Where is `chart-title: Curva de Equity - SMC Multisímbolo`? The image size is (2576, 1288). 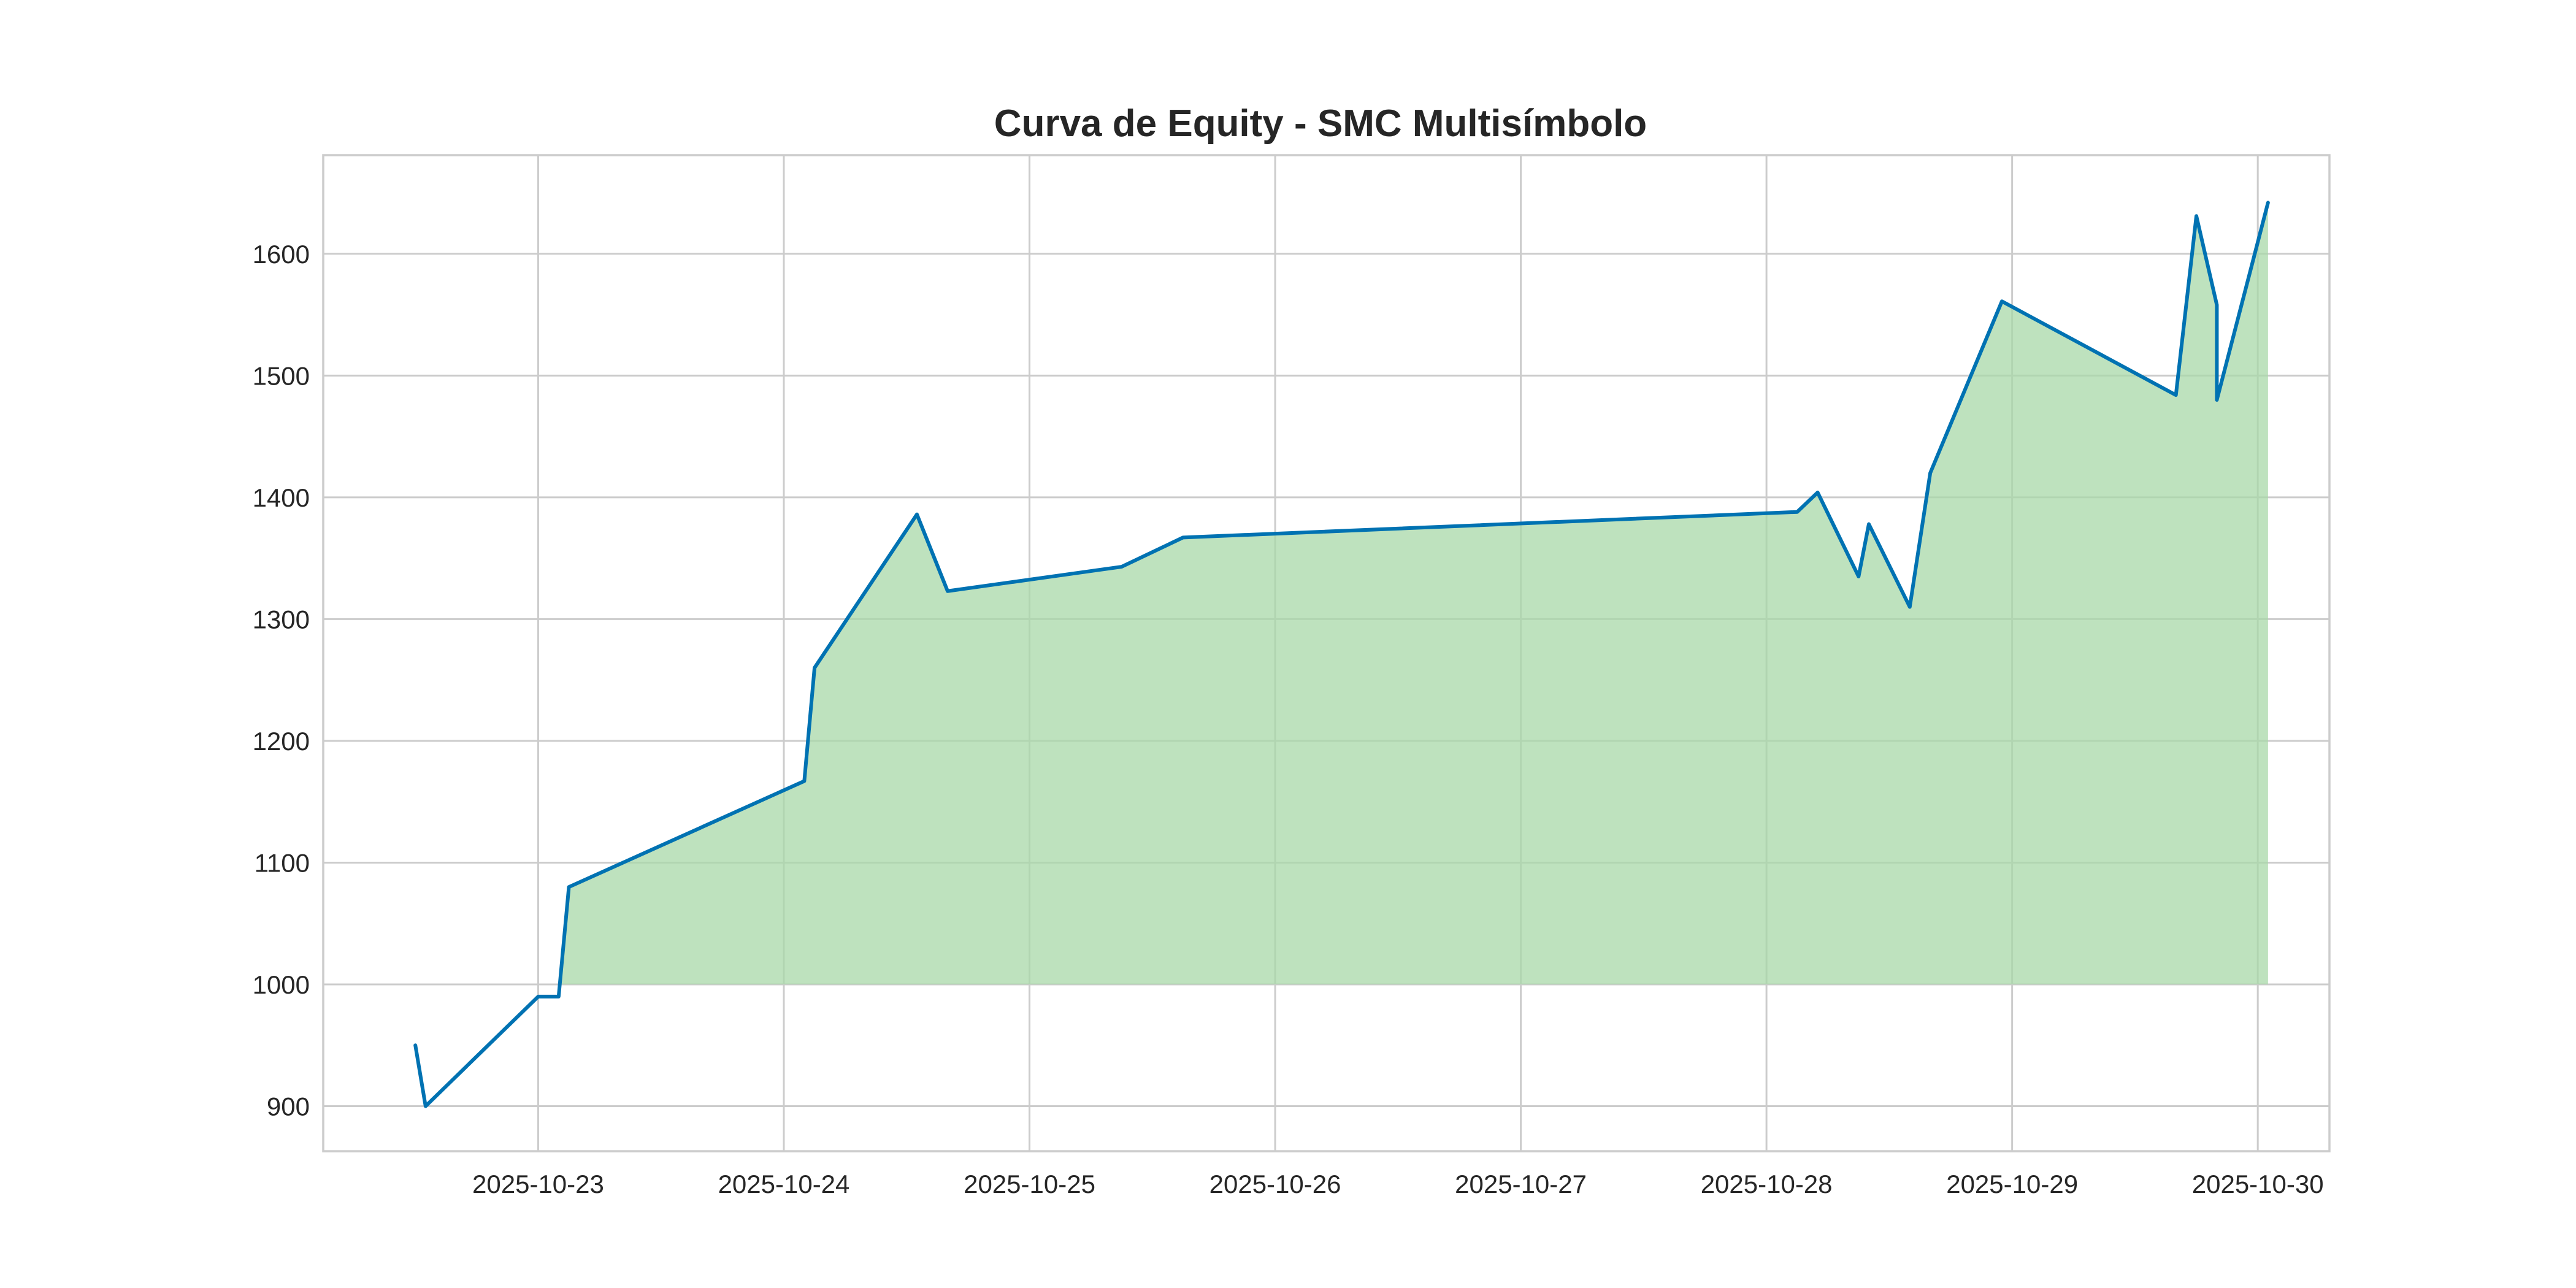
chart-title: Curva de Equity - SMC Multisímbolo is located at coordinates (1320, 123).